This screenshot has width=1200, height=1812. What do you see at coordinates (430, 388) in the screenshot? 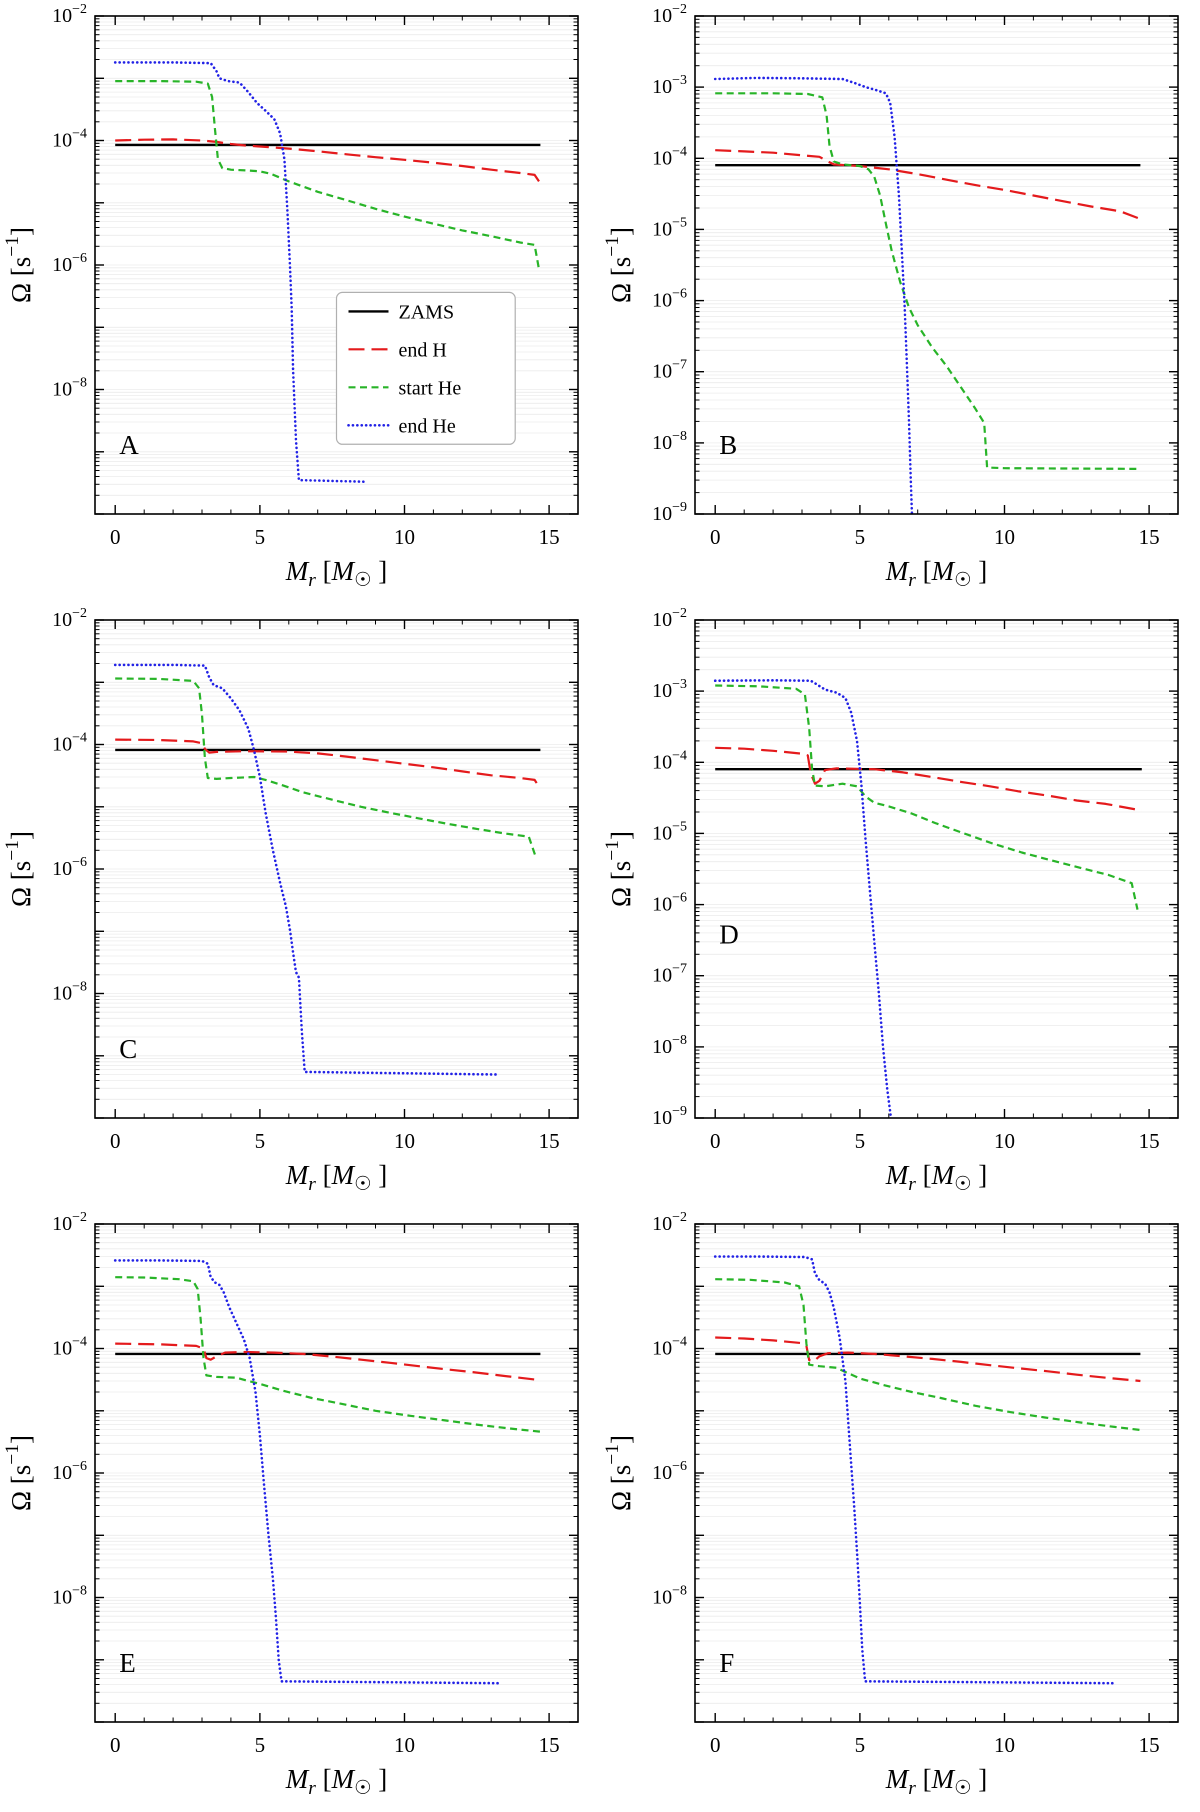
I see `legend-label: start He` at bounding box center [430, 388].